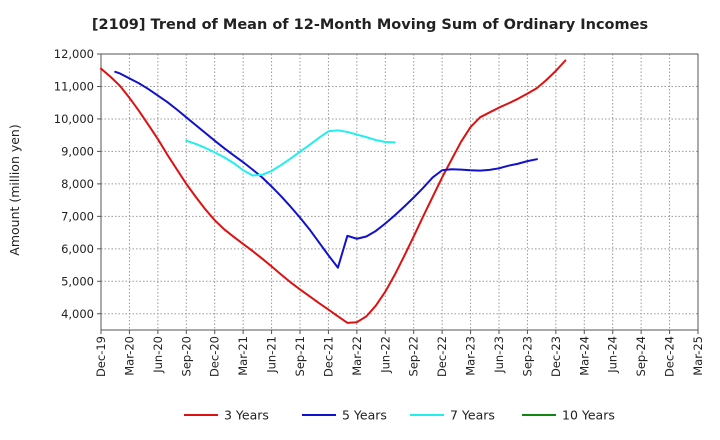 The image size is (720, 440). I want to click on x-tick-label: Jun-24, so click(613, 355).